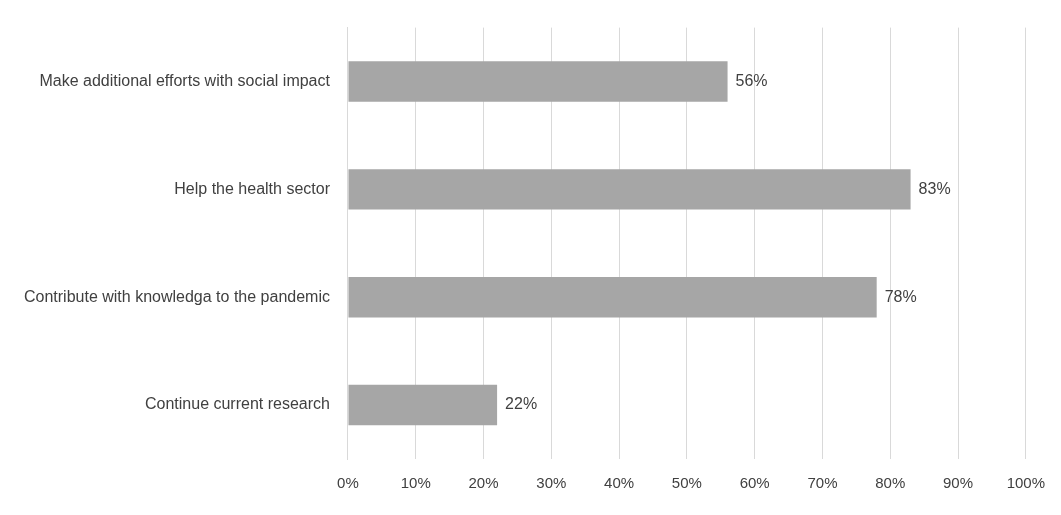  I want to click on y-tick-label: Make additional efforts with social impact, so click(185, 80).